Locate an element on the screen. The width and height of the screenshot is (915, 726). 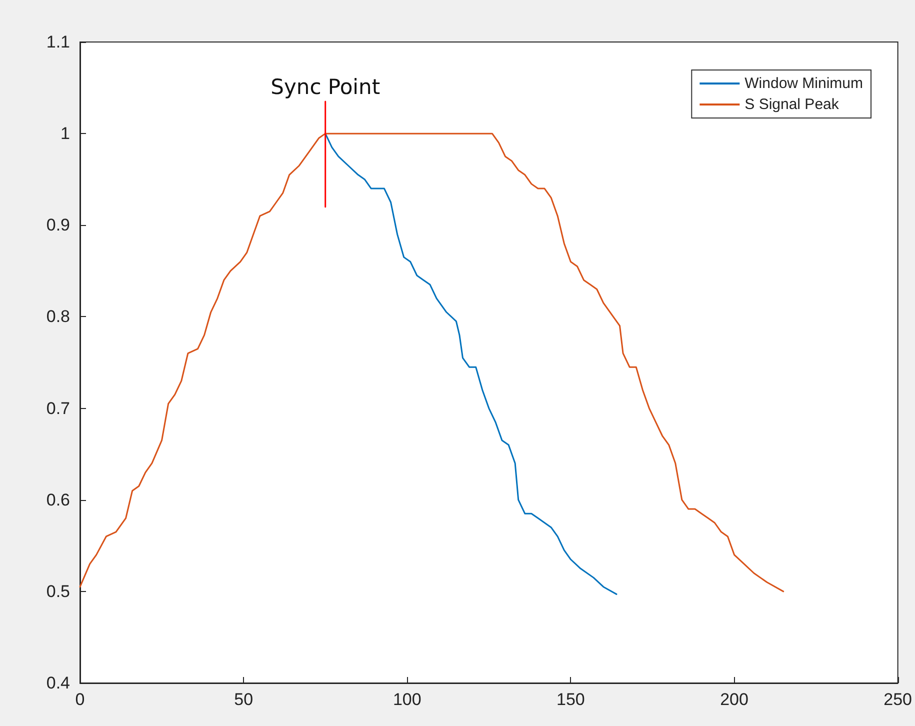
y-tick-label: 0.9 is located at coordinates (58, 225).